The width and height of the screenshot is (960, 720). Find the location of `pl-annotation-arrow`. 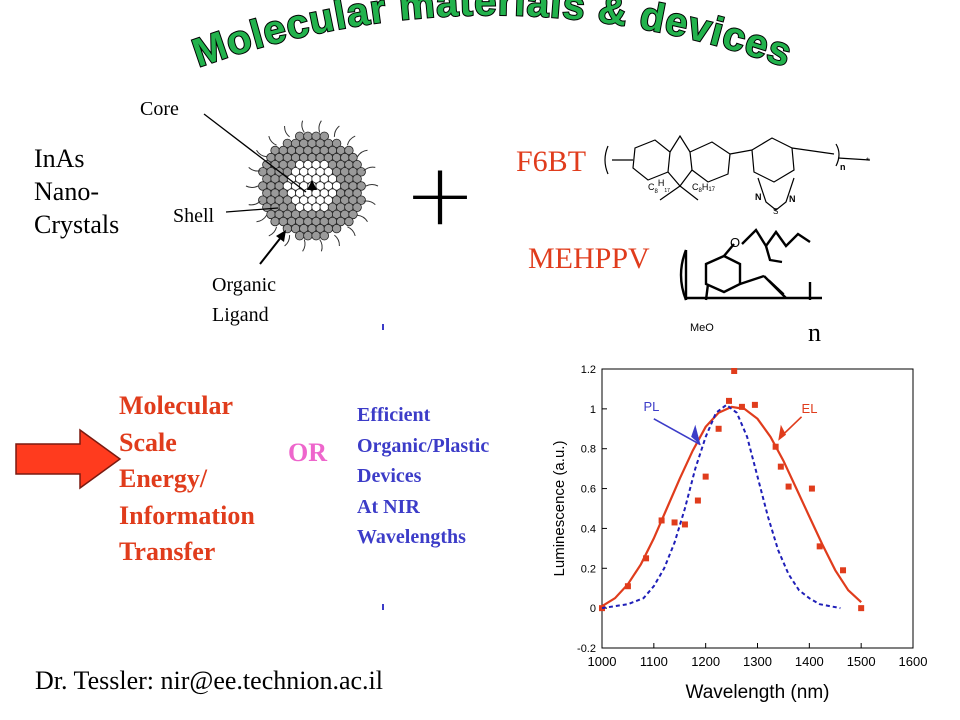

pl-annotation-arrow is located at coordinates (677, 432).